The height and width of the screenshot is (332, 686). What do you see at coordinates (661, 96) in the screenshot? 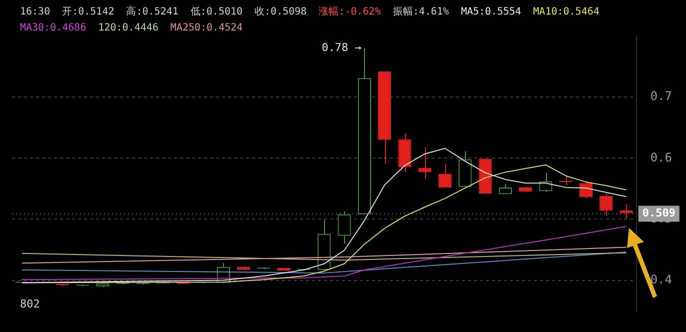
I see `y-tick-label: 0.7` at bounding box center [661, 96].